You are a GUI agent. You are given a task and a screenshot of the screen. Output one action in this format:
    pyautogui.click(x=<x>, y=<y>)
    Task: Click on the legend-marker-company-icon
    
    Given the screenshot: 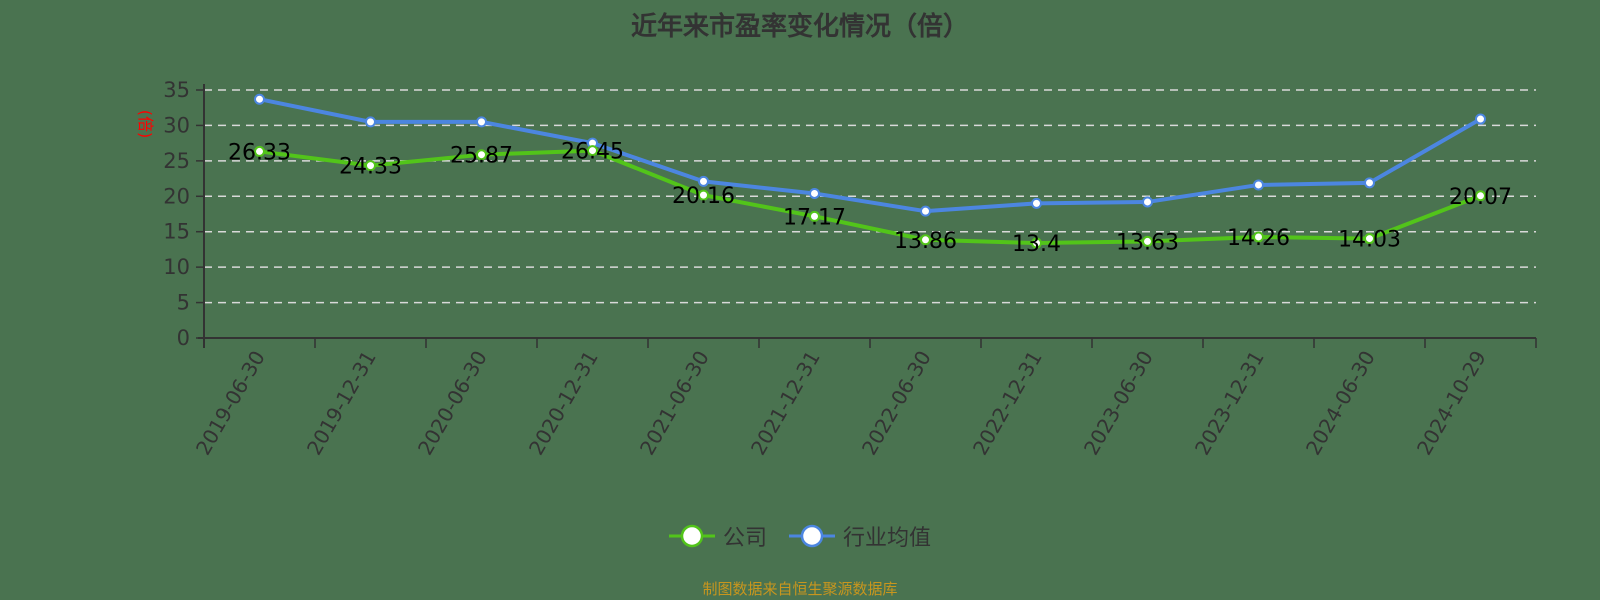 What is the action you would take?
    pyautogui.click(x=691, y=536)
    